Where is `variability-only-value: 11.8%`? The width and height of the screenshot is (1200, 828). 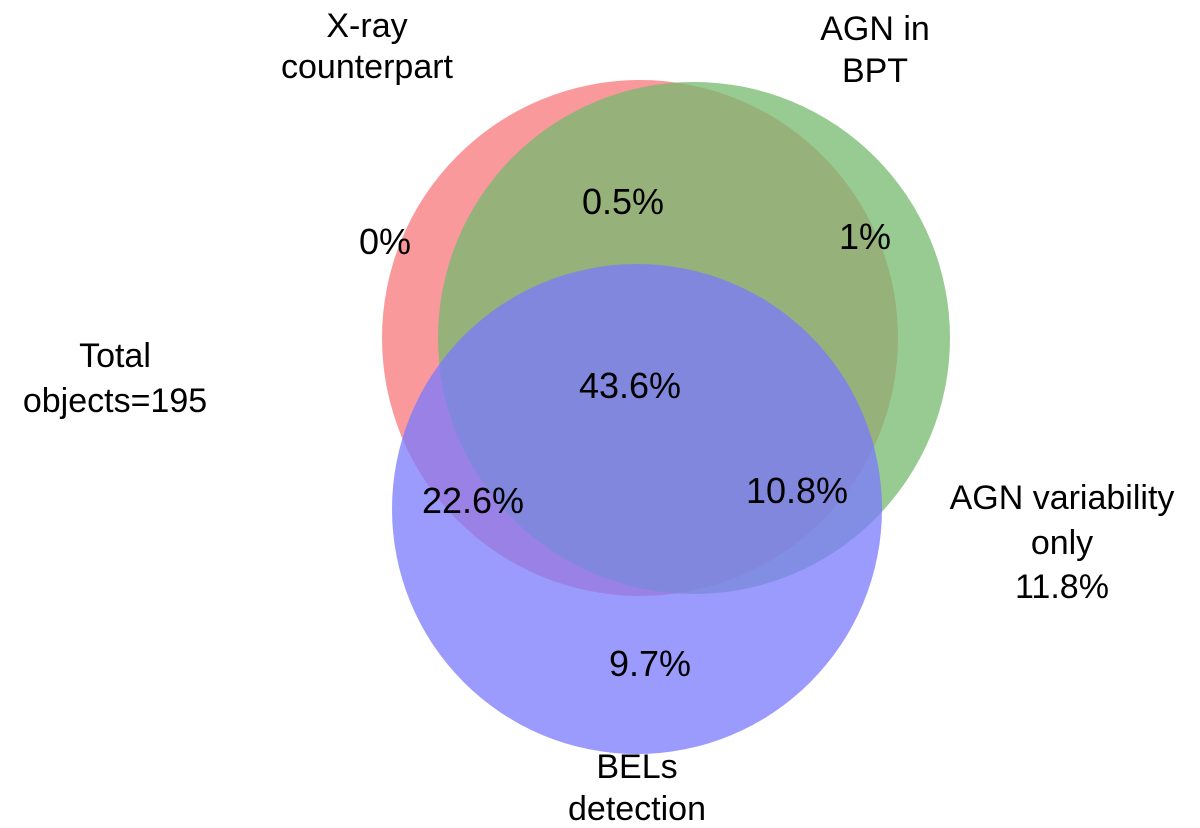 variability-only-value: 11.8% is located at coordinates (1062, 587).